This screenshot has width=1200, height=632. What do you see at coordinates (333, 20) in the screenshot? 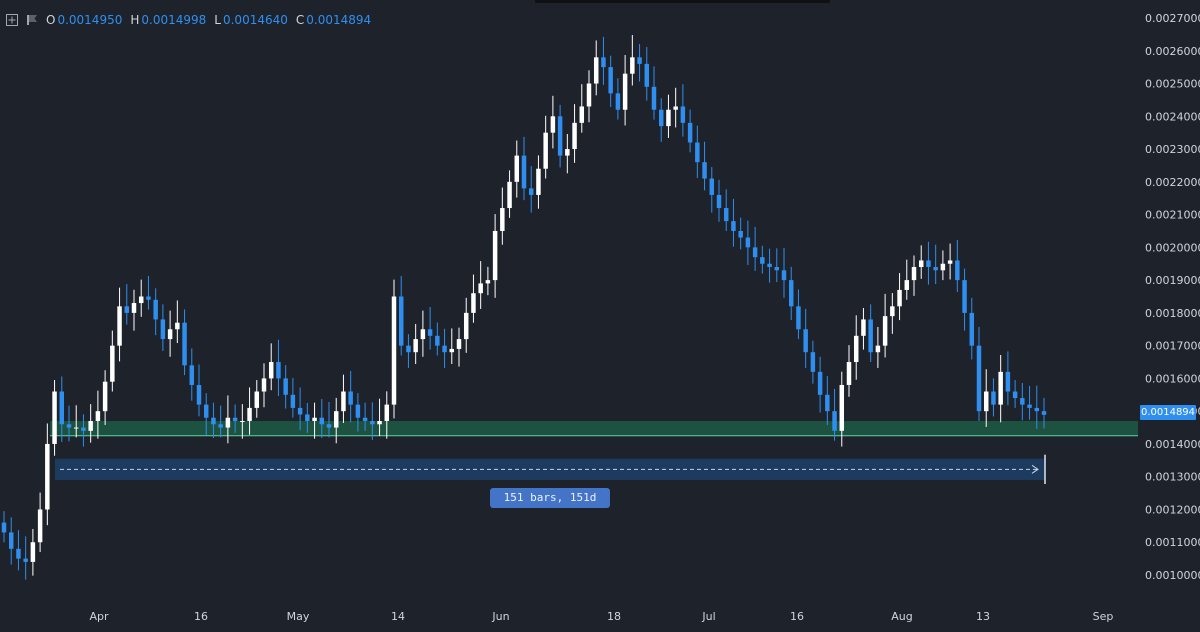
I see `ohlc-close: C 0.0014894` at bounding box center [333, 20].